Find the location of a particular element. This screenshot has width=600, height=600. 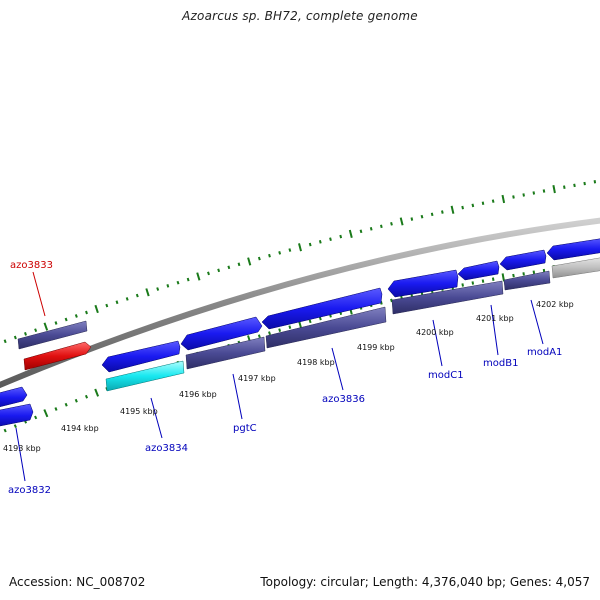

kbp-label: 4196 kbp is located at coordinates (198, 394).